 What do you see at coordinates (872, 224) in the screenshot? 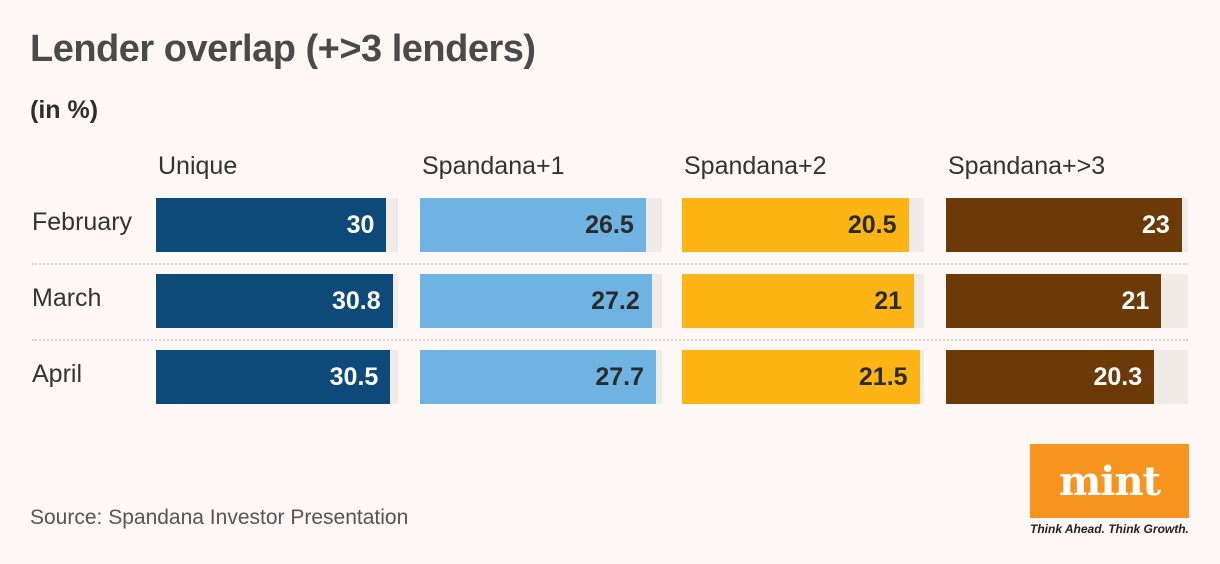
I see `data-label: 20.5` at bounding box center [872, 224].